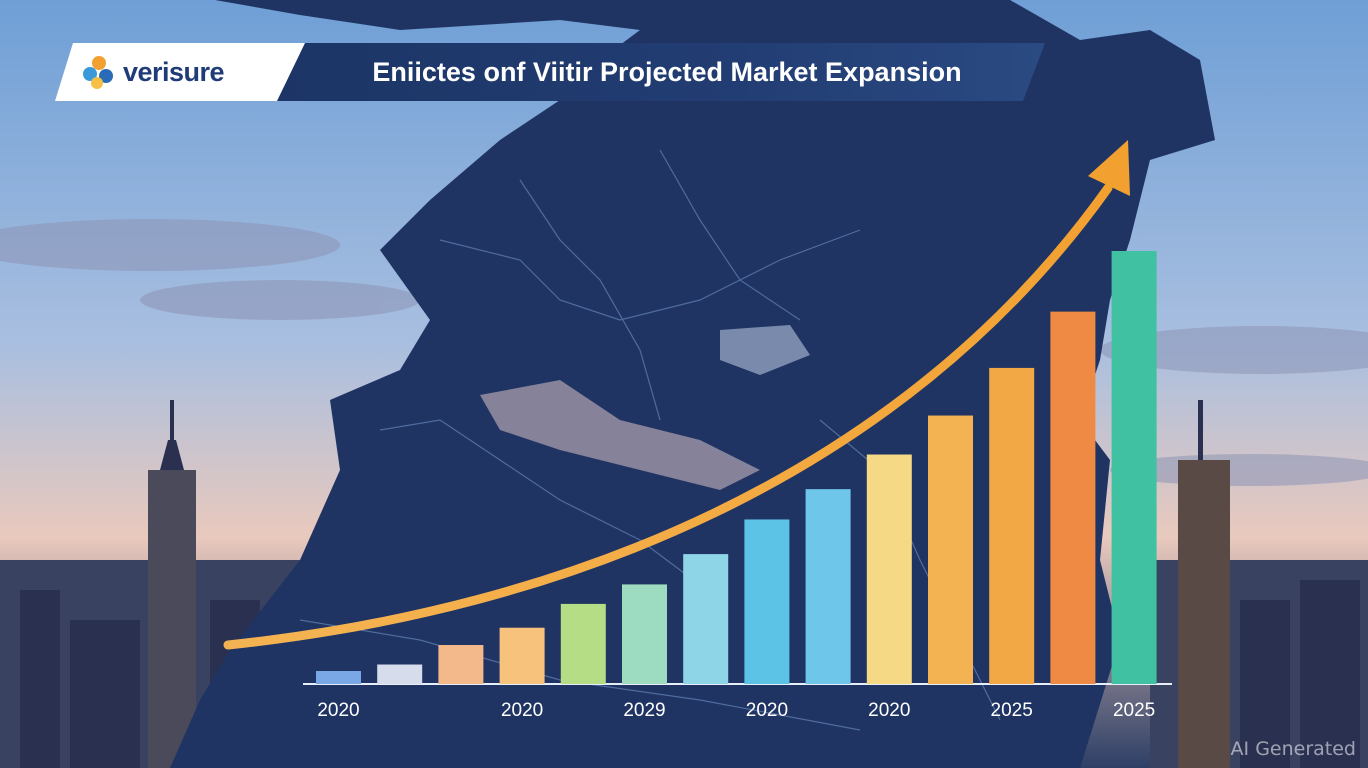 This screenshot has width=1368, height=768. I want to click on x-tick-label-2: 2029, so click(644, 710).